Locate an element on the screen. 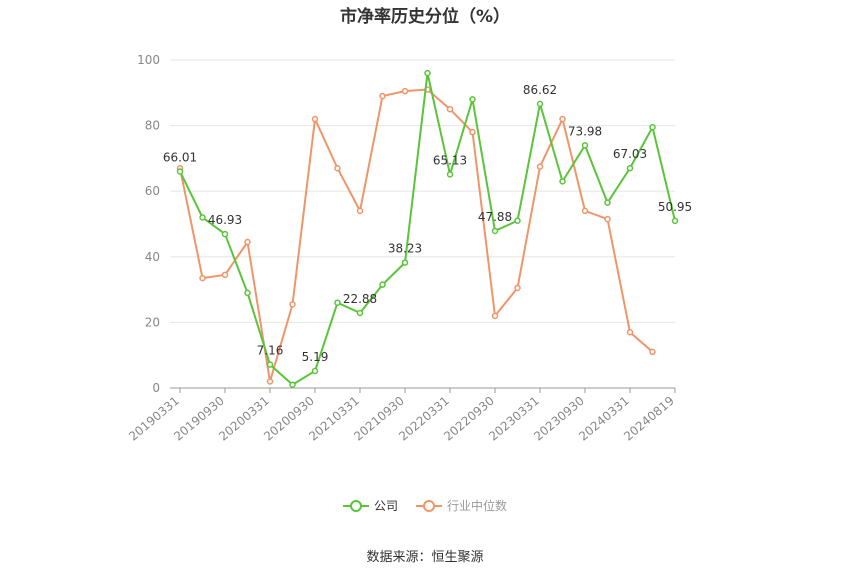  data-label: 22.88 is located at coordinates (360, 299).